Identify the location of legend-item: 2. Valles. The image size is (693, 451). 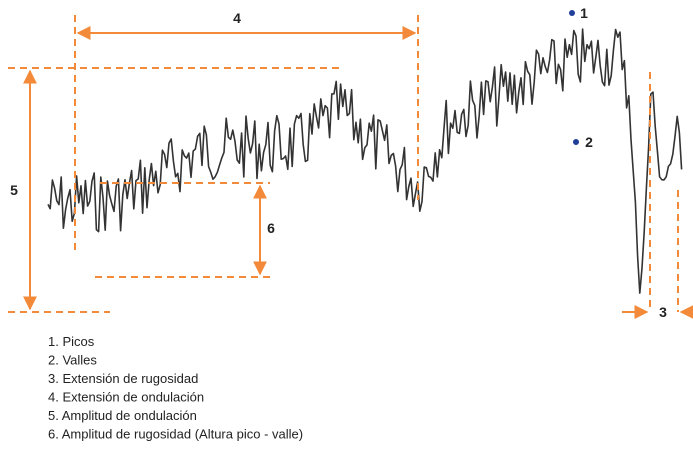
(72, 360).